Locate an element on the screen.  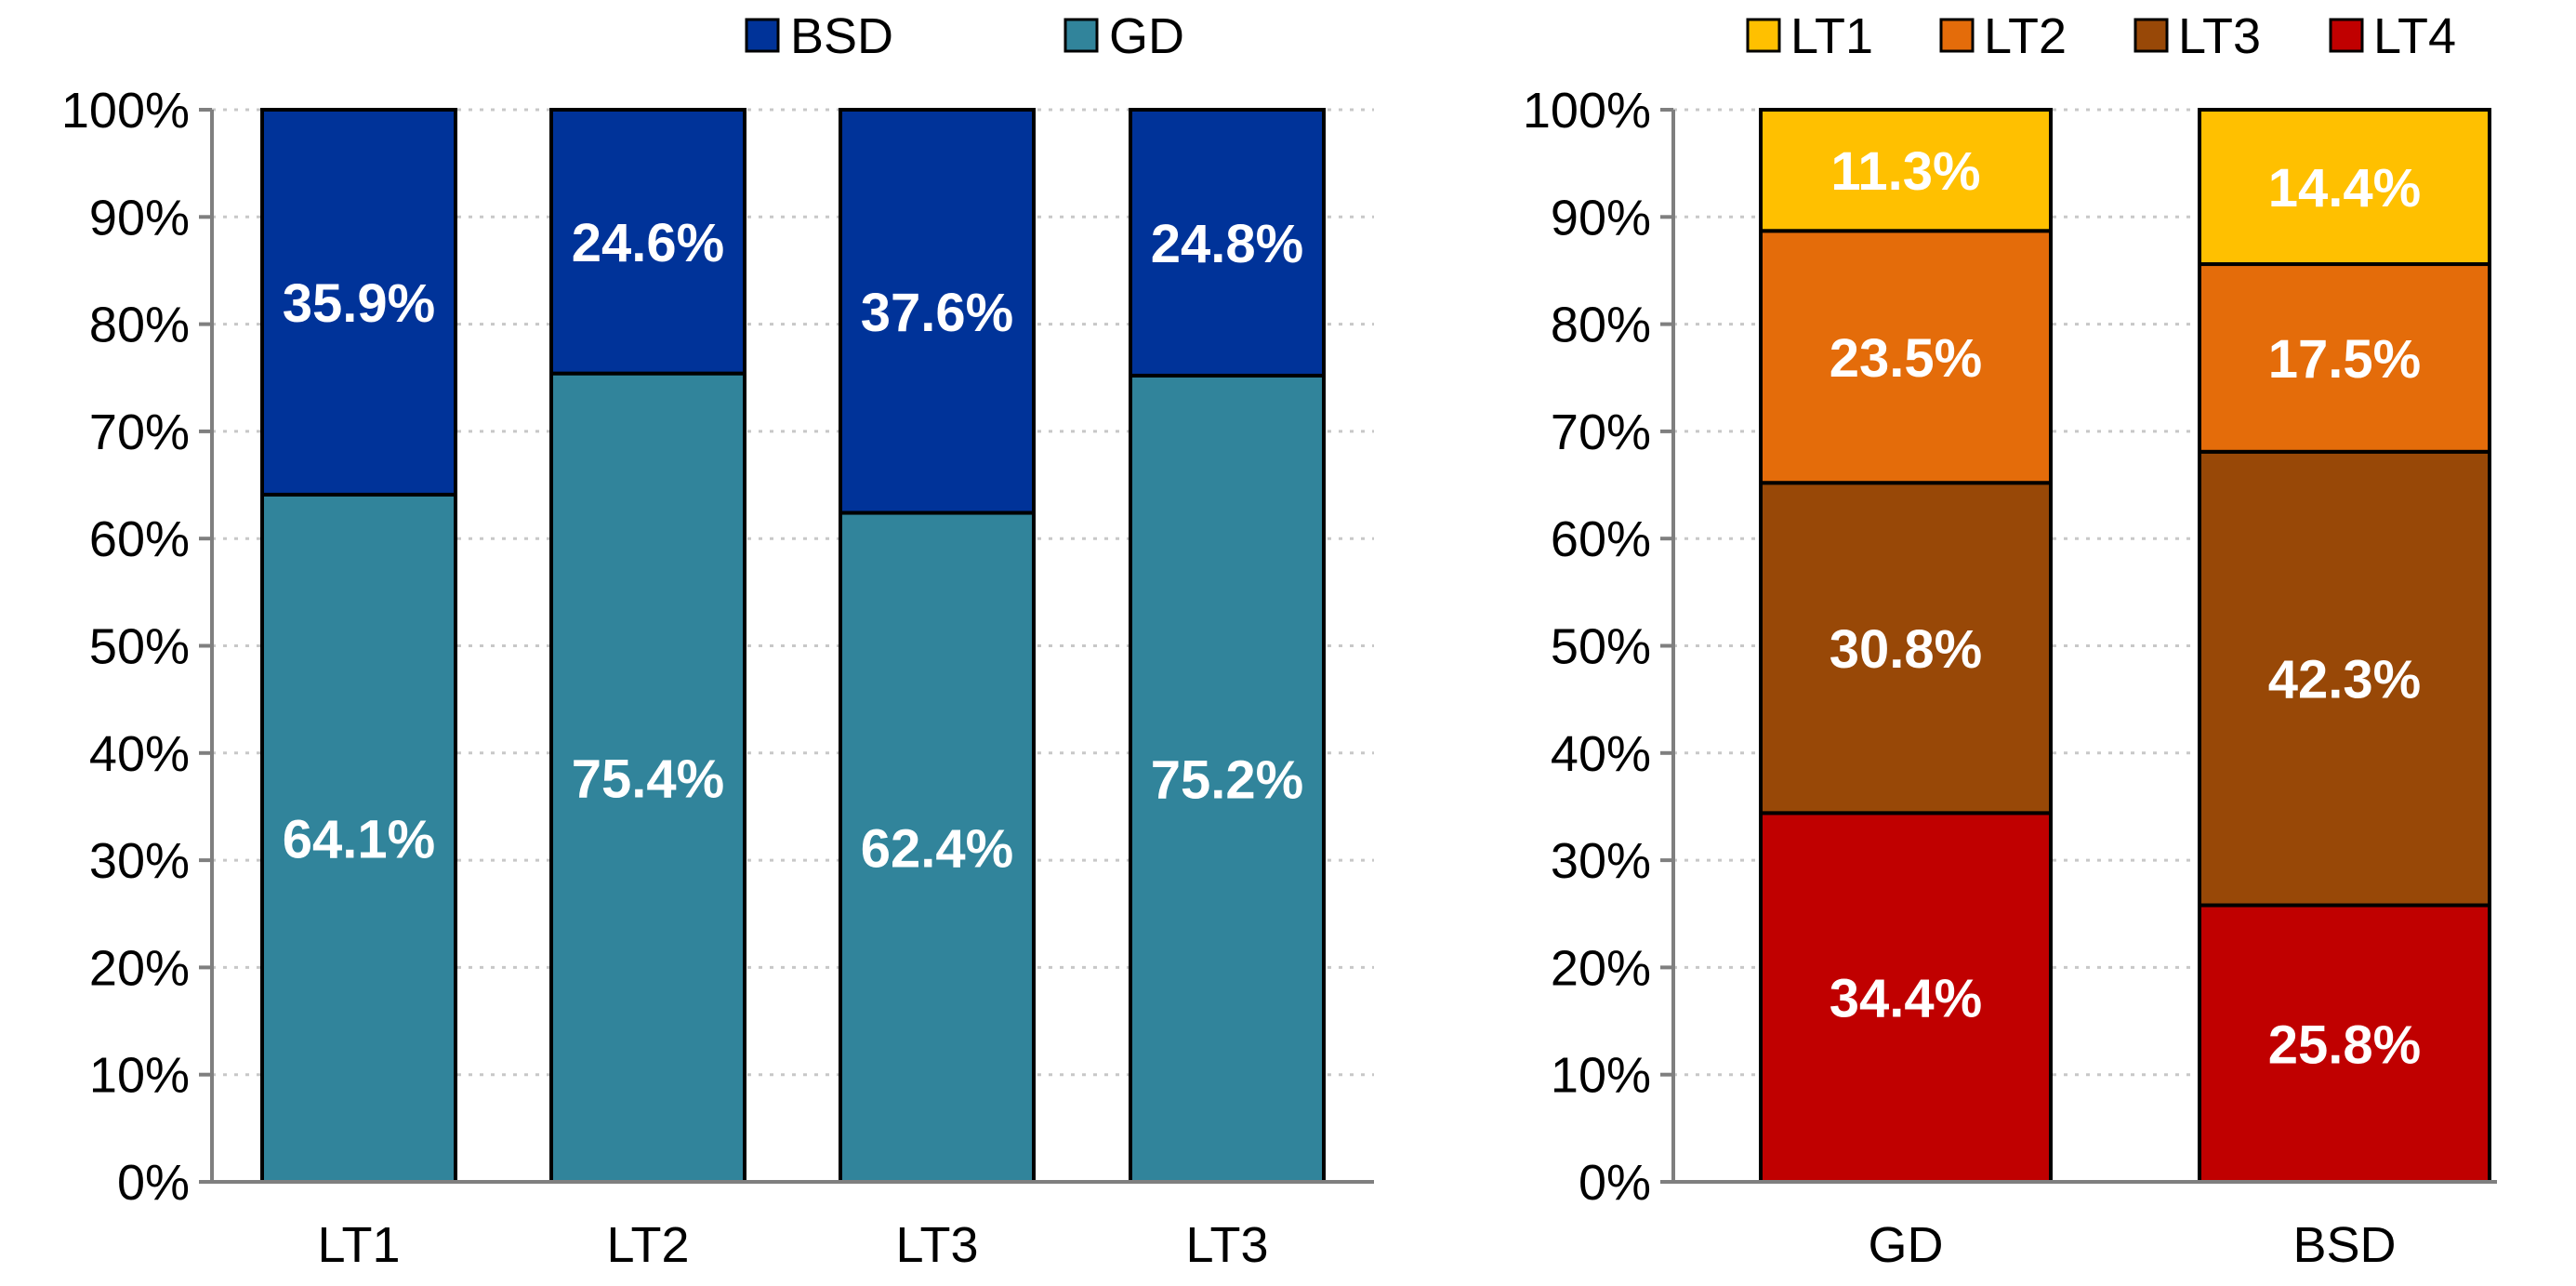
bar-gd-lt2 is located at coordinates (647, 777).